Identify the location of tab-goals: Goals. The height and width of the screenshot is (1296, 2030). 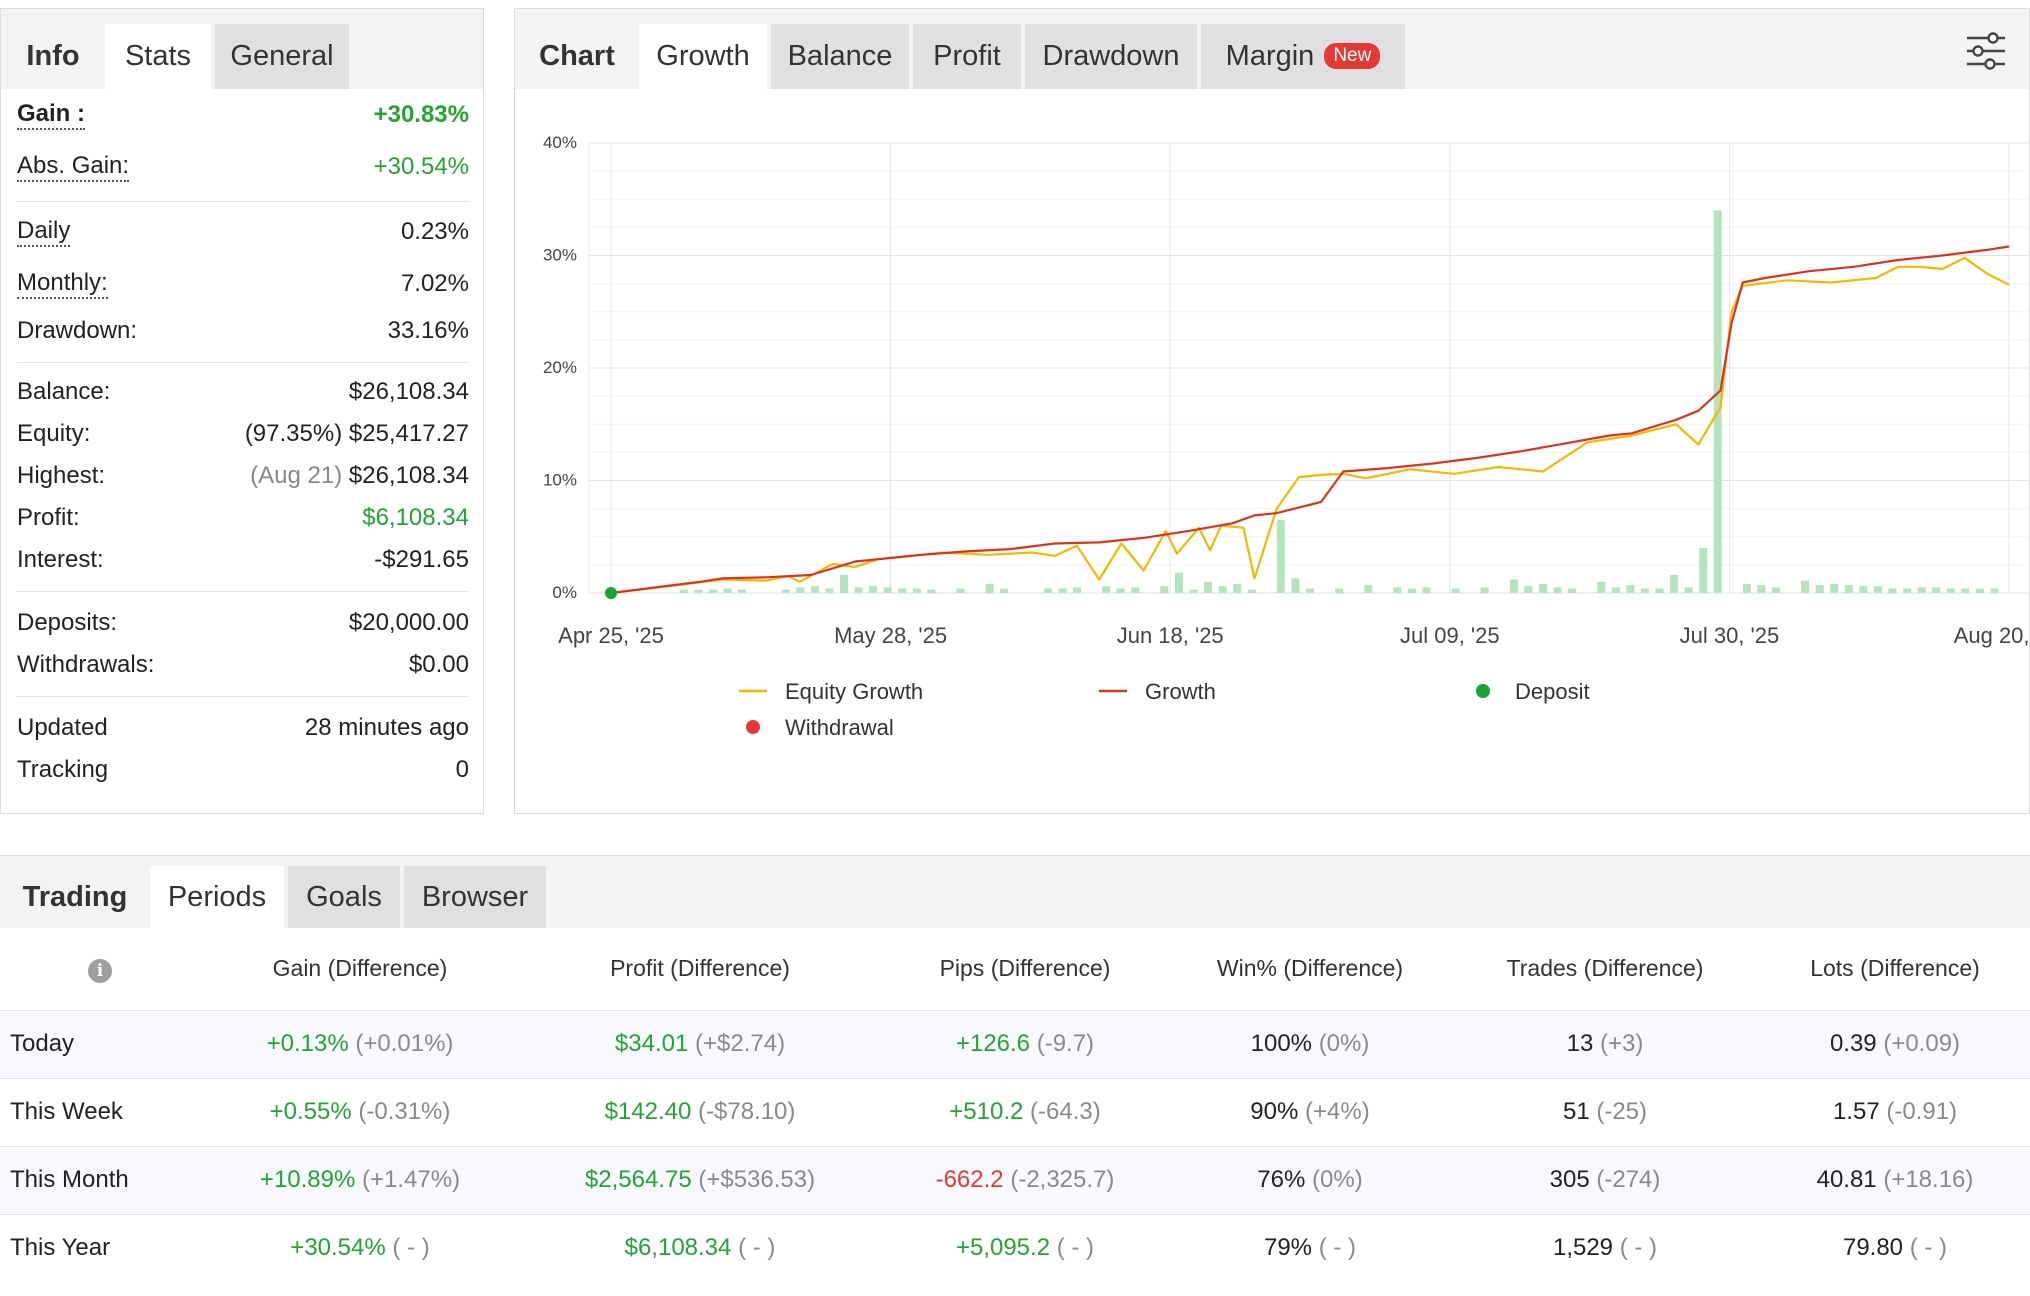
(344, 897).